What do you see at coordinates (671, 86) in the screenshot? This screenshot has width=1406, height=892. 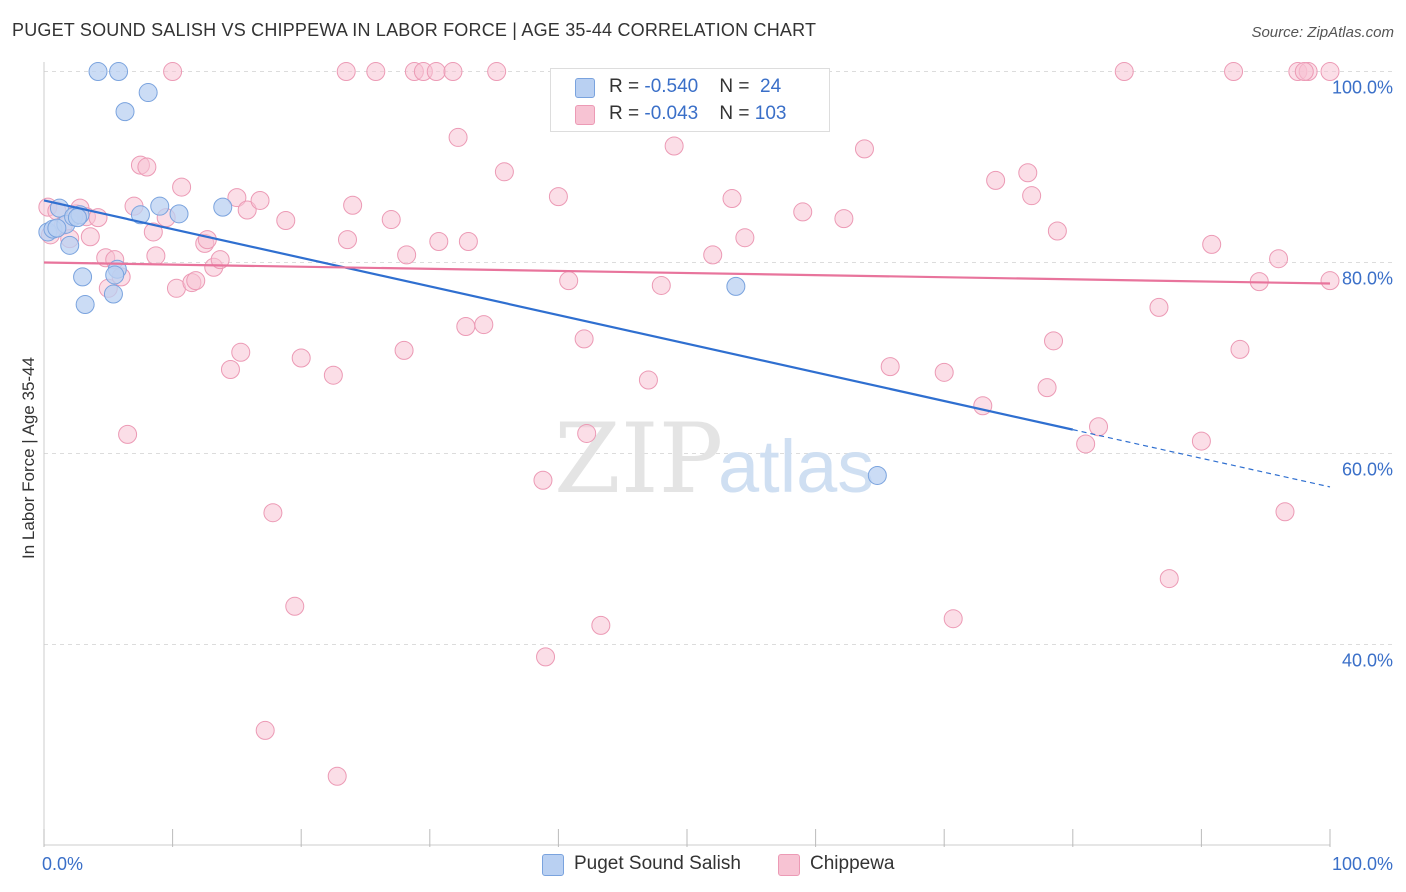 I see `legend-r-value: -0.540` at bounding box center [671, 86].